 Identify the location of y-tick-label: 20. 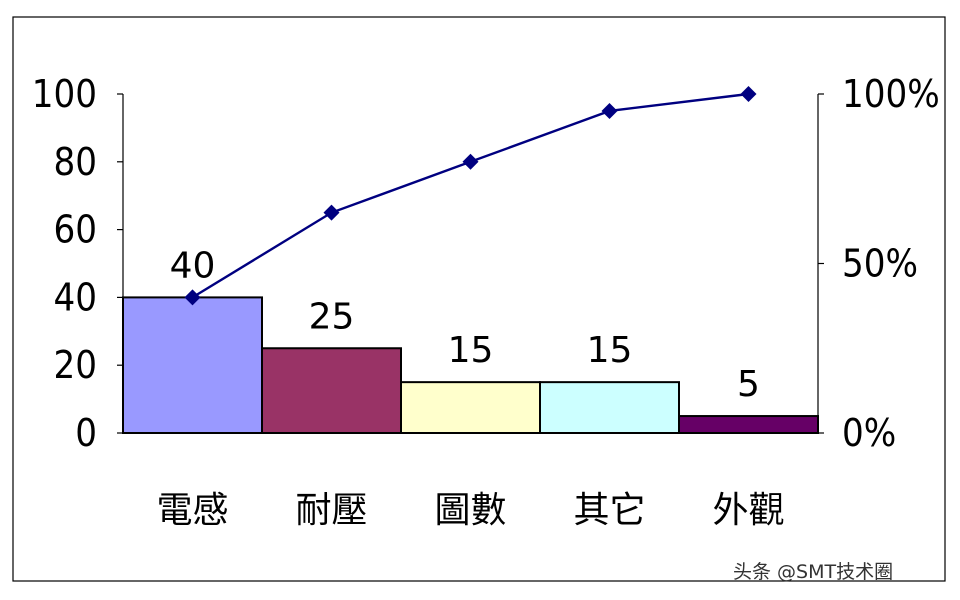
(76, 365).